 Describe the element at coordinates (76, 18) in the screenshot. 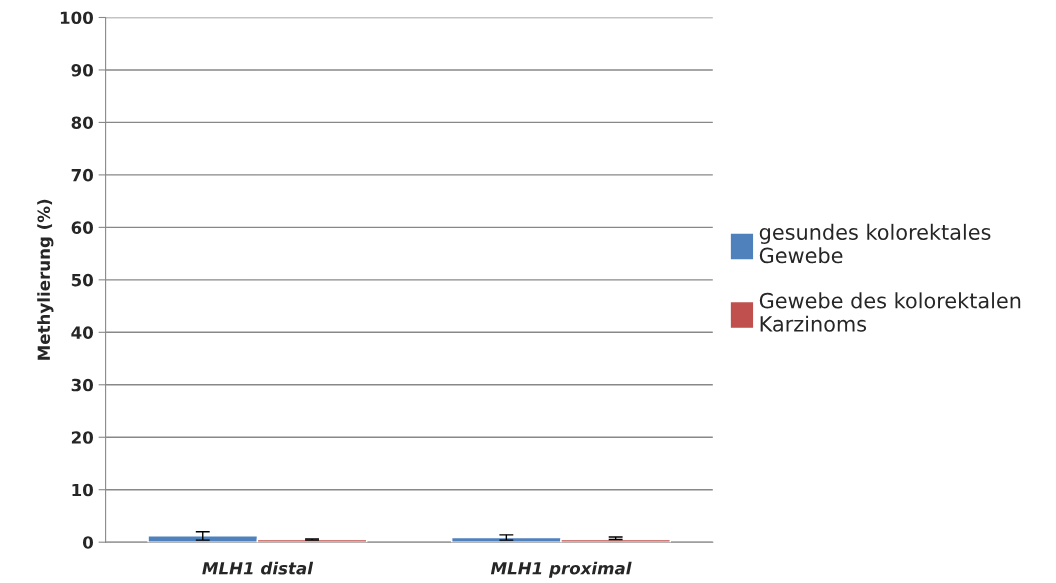

I see `y-tick-label: 100` at that location.